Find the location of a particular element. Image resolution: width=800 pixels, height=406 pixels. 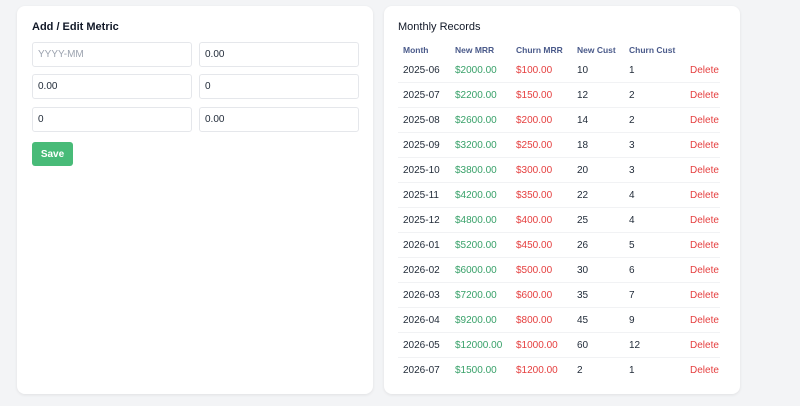

cell-churn-mrr: $150.00 is located at coordinates (541, 95).